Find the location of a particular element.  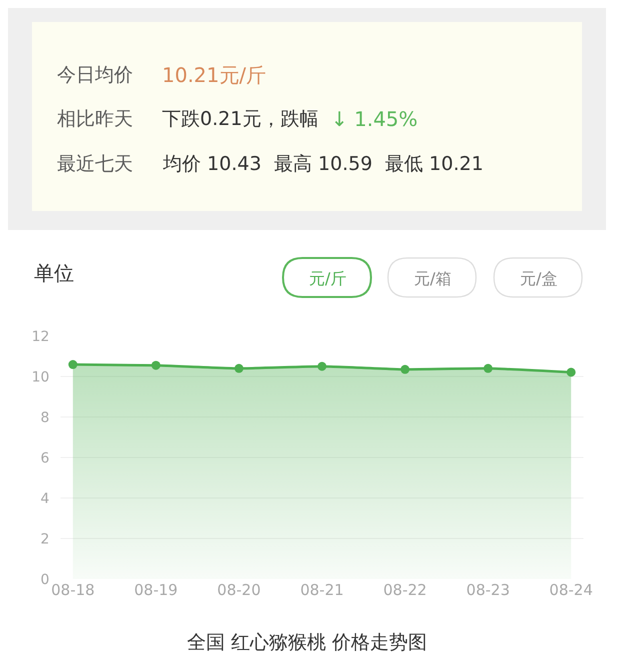

y-tick-label: 4 is located at coordinates (45, 498).